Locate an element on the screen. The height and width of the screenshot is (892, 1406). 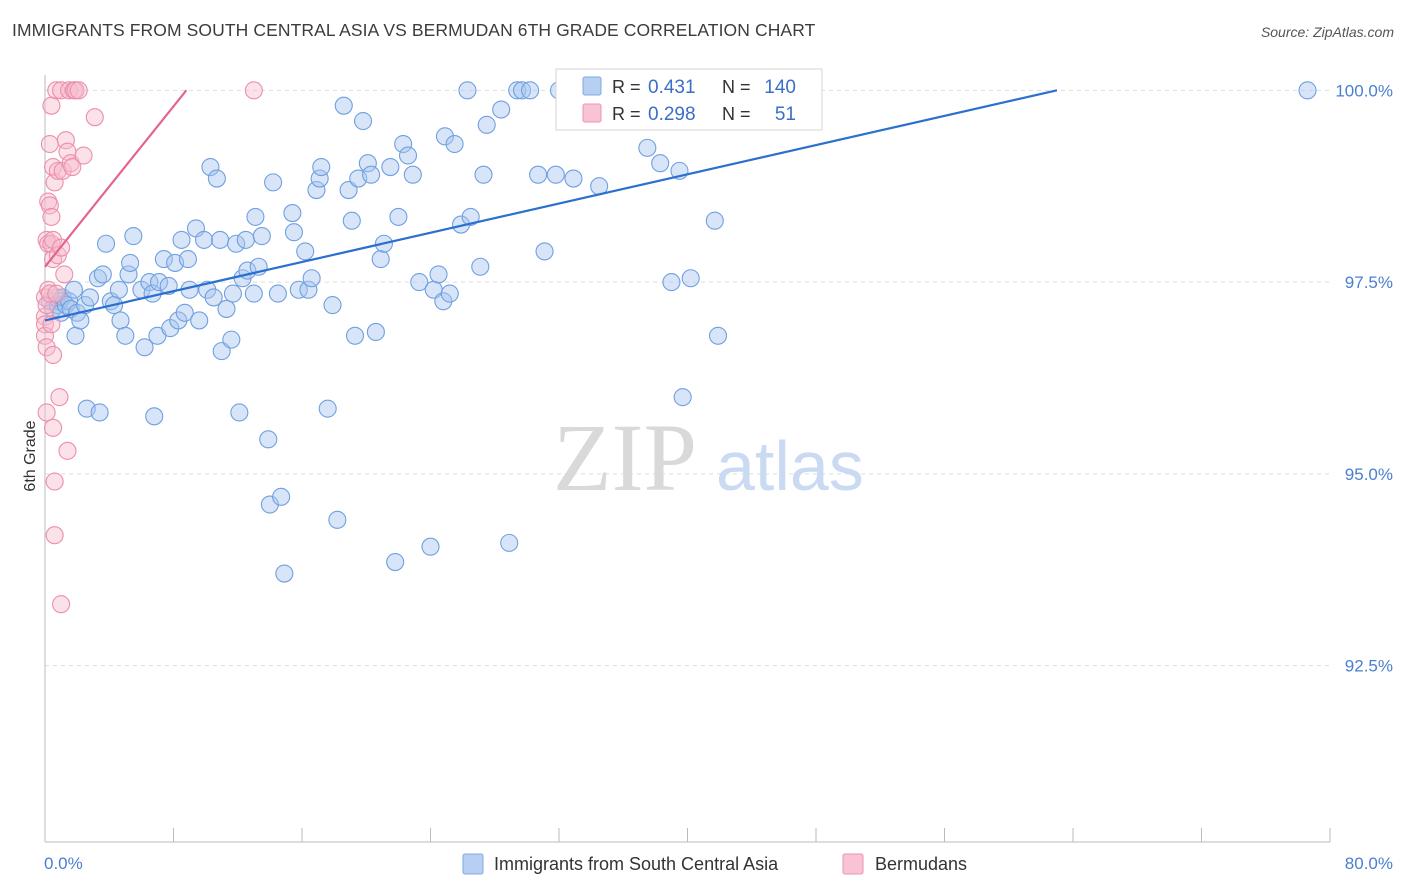
legend-swatch-pink is located at coordinates (592, 113).